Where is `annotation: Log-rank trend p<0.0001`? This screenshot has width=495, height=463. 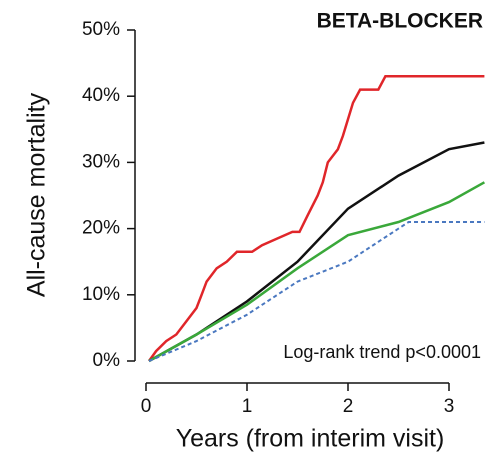
annotation: Log-rank trend p<0.0001 is located at coordinates (382, 352).